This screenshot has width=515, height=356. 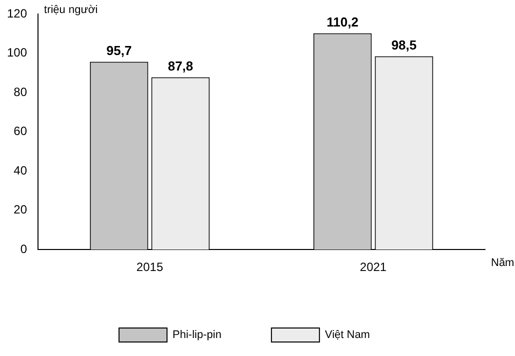 What do you see at coordinates (24, 249) in the screenshot?
I see `y-tick-label: 0` at bounding box center [24, 249].